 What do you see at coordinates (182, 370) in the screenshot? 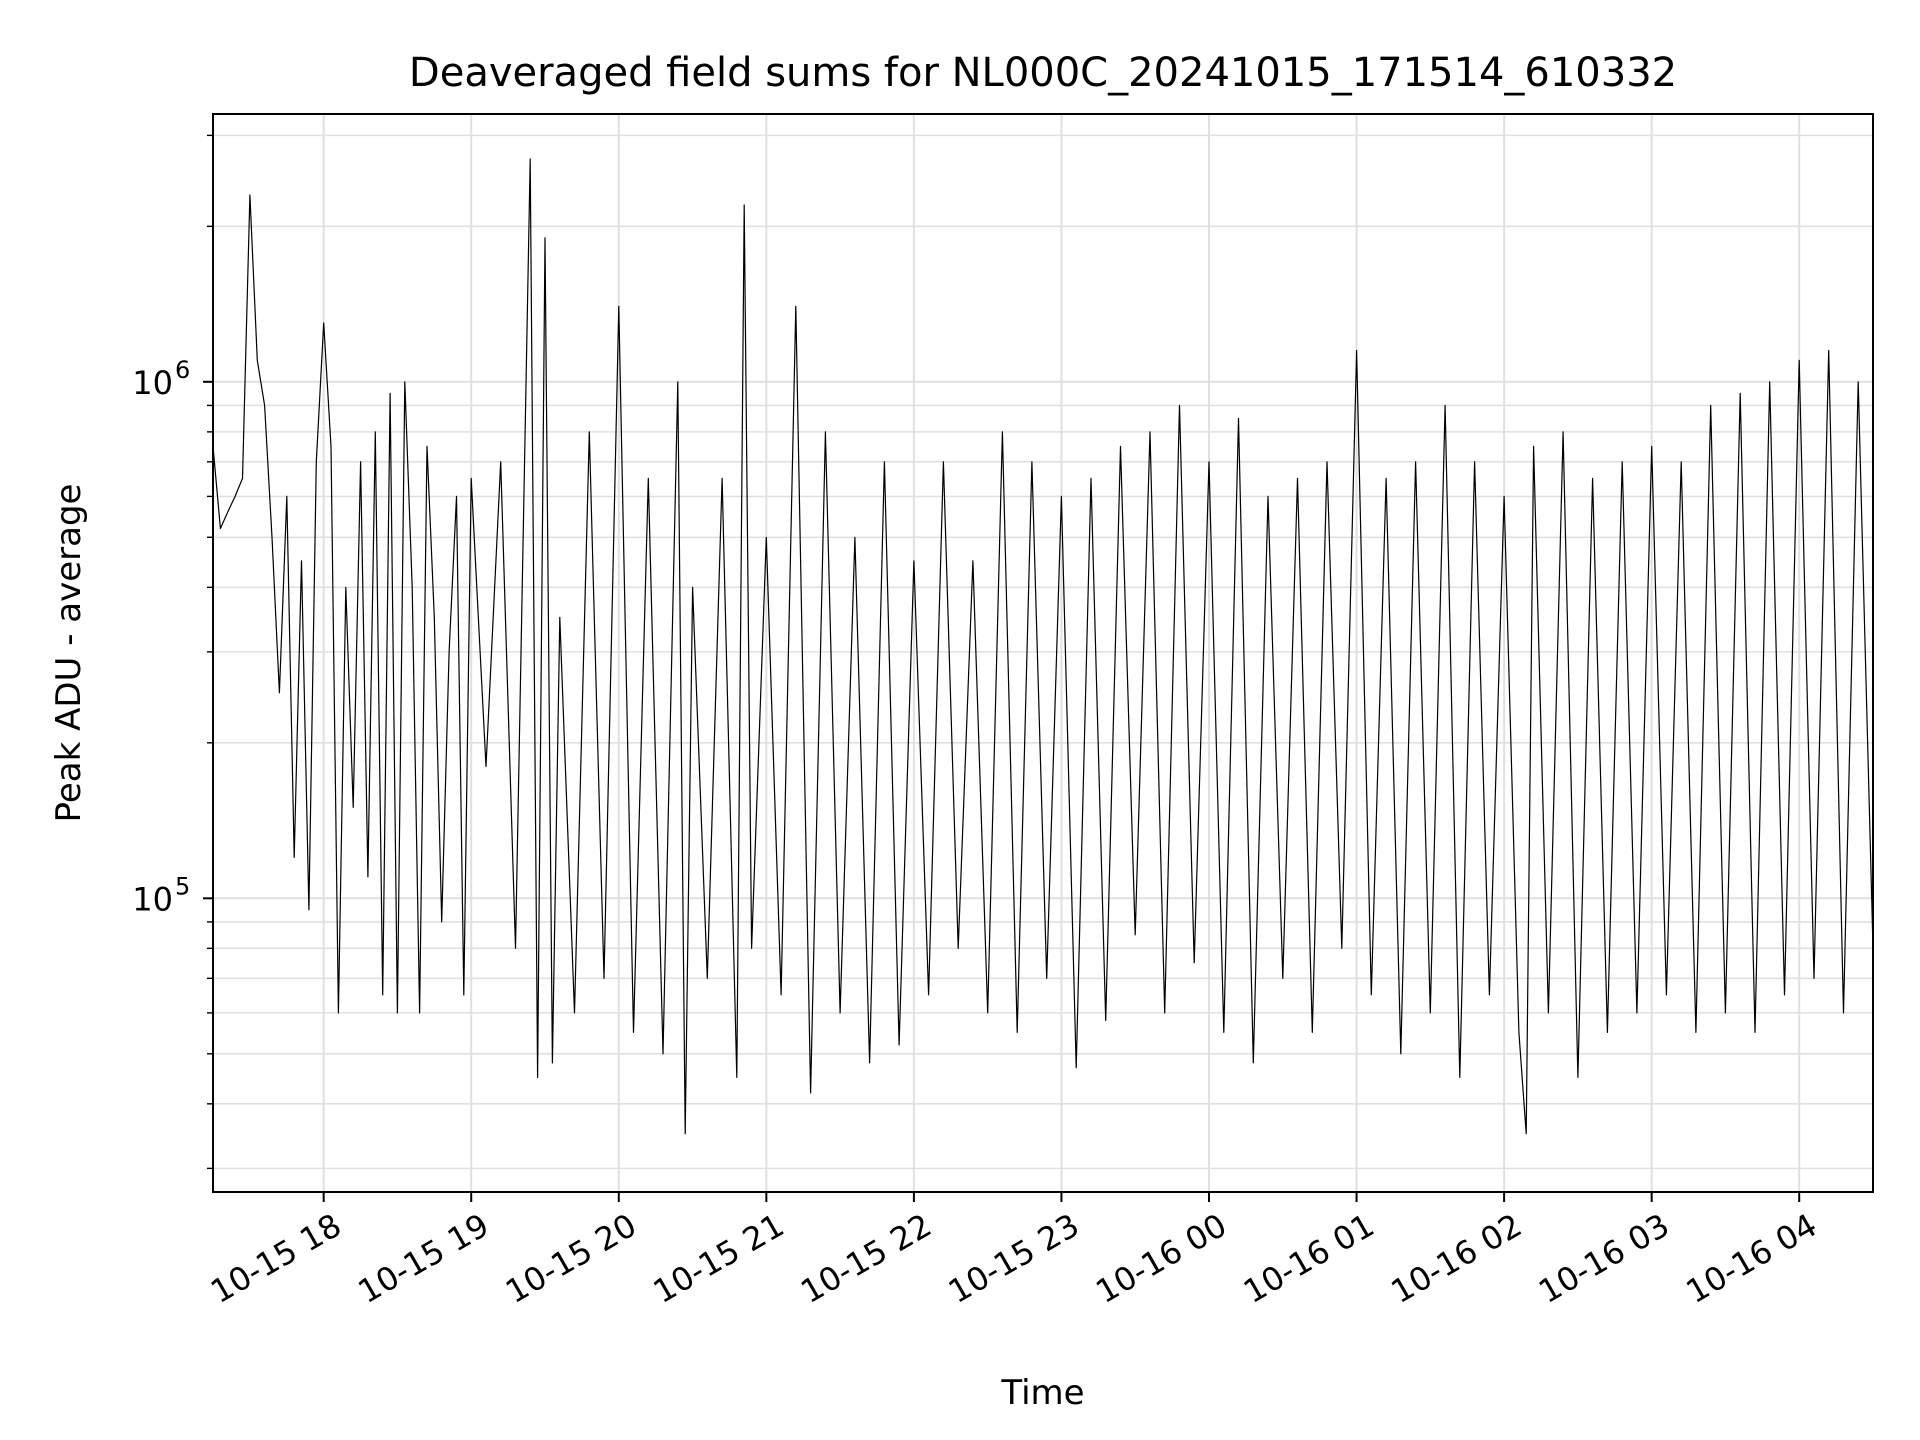
I see `y-tick-label-exponent: 6` at bounding box center [182, 370].